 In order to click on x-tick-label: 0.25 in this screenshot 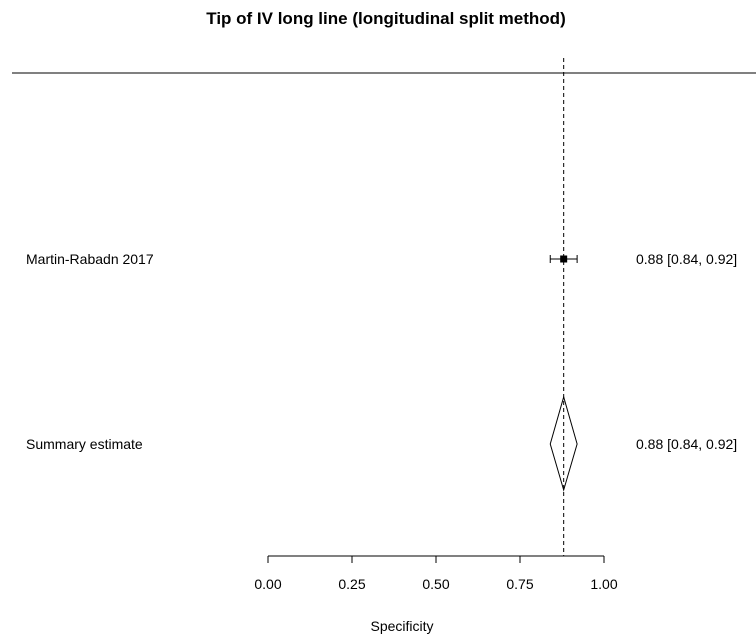, I will do `click(351, 584)`.